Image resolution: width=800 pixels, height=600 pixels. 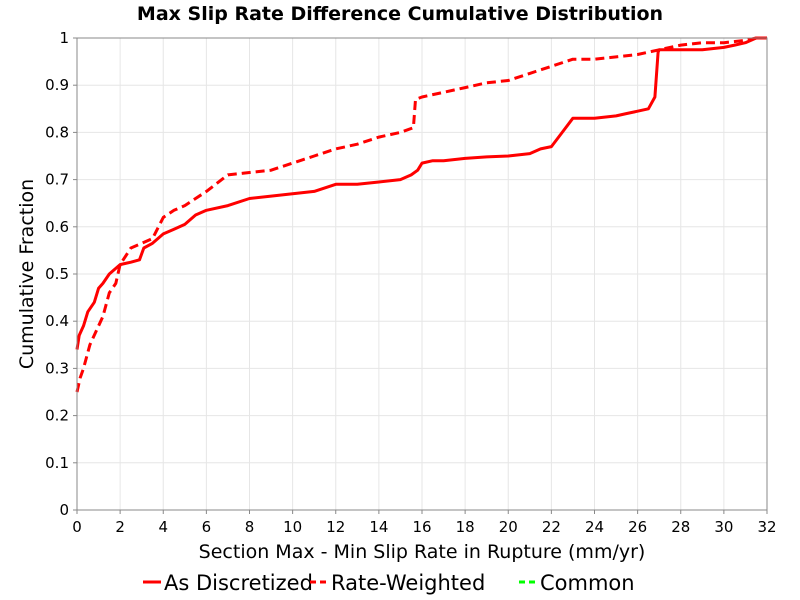 What do you see at coordinates (680, 527) in the screenshot?
I see `x-tick-label: 28` at bounding box center [680, 527].